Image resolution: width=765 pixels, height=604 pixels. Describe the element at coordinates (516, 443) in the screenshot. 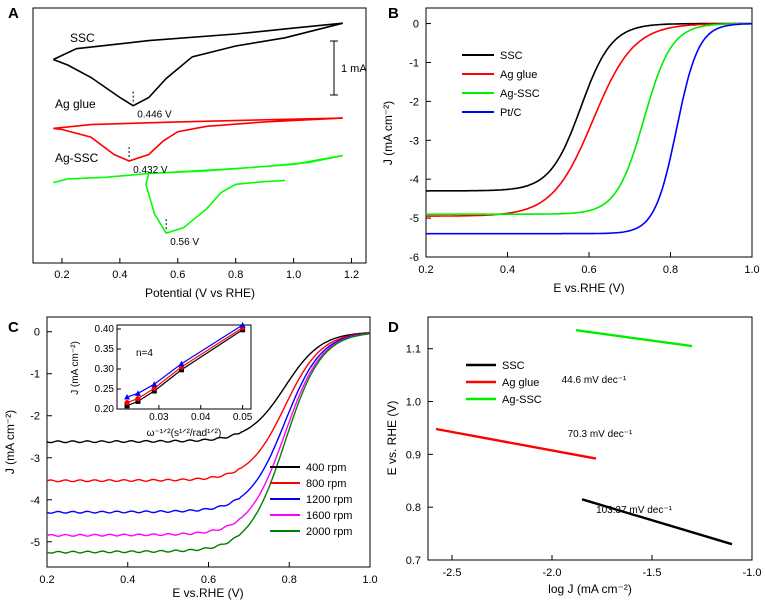

I see `panel-d-line-ag-glue` at that location.